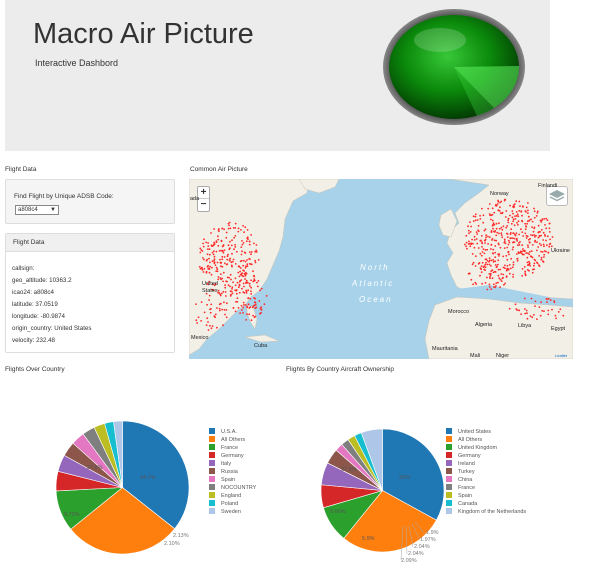 The image size is (605, 579). What do you see at coordinates (226, 464) in the screenshot?
I see `legend-label: Italy` at bounding box center [226, 464].